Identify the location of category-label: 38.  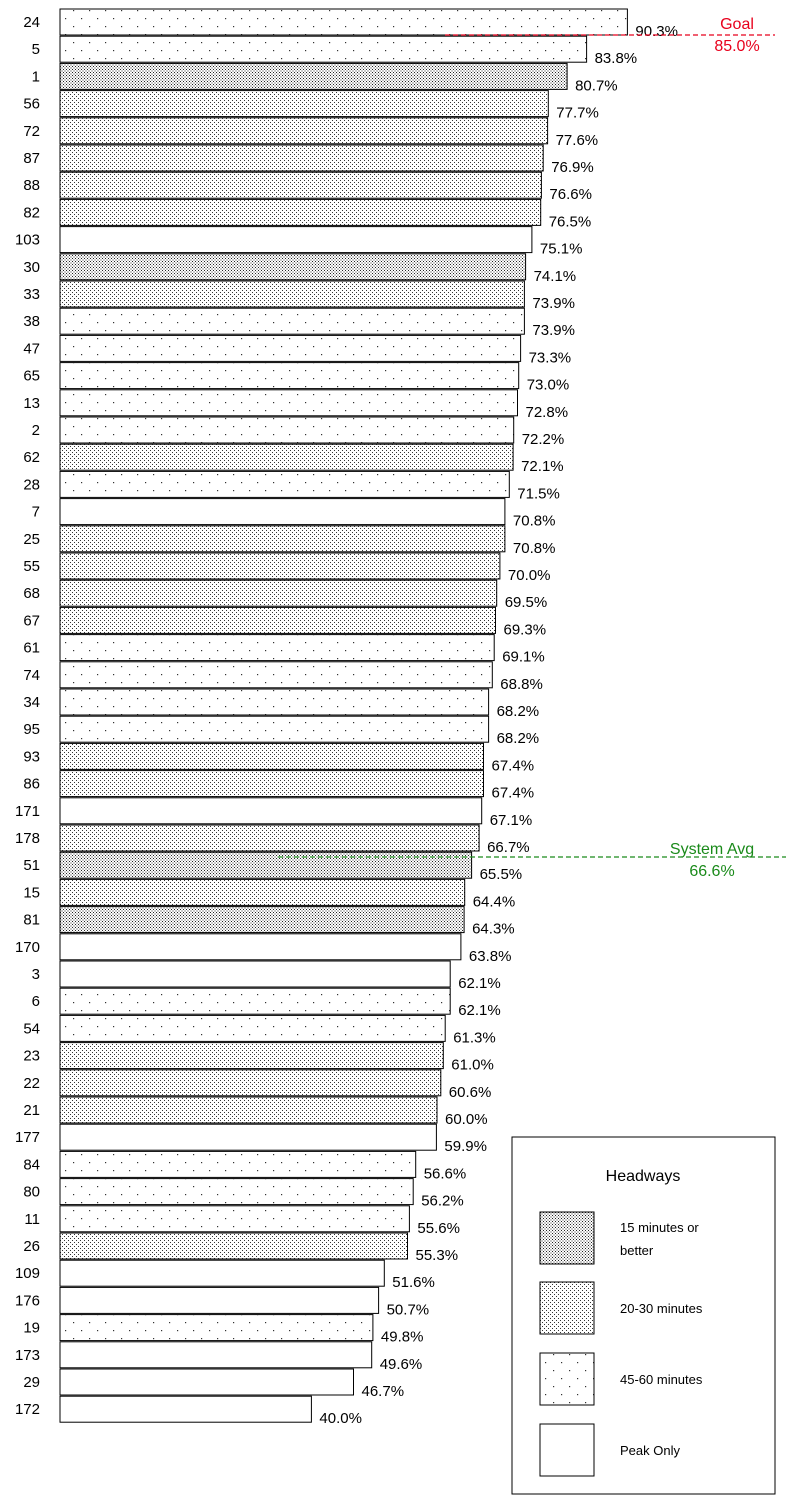
(31, 321).